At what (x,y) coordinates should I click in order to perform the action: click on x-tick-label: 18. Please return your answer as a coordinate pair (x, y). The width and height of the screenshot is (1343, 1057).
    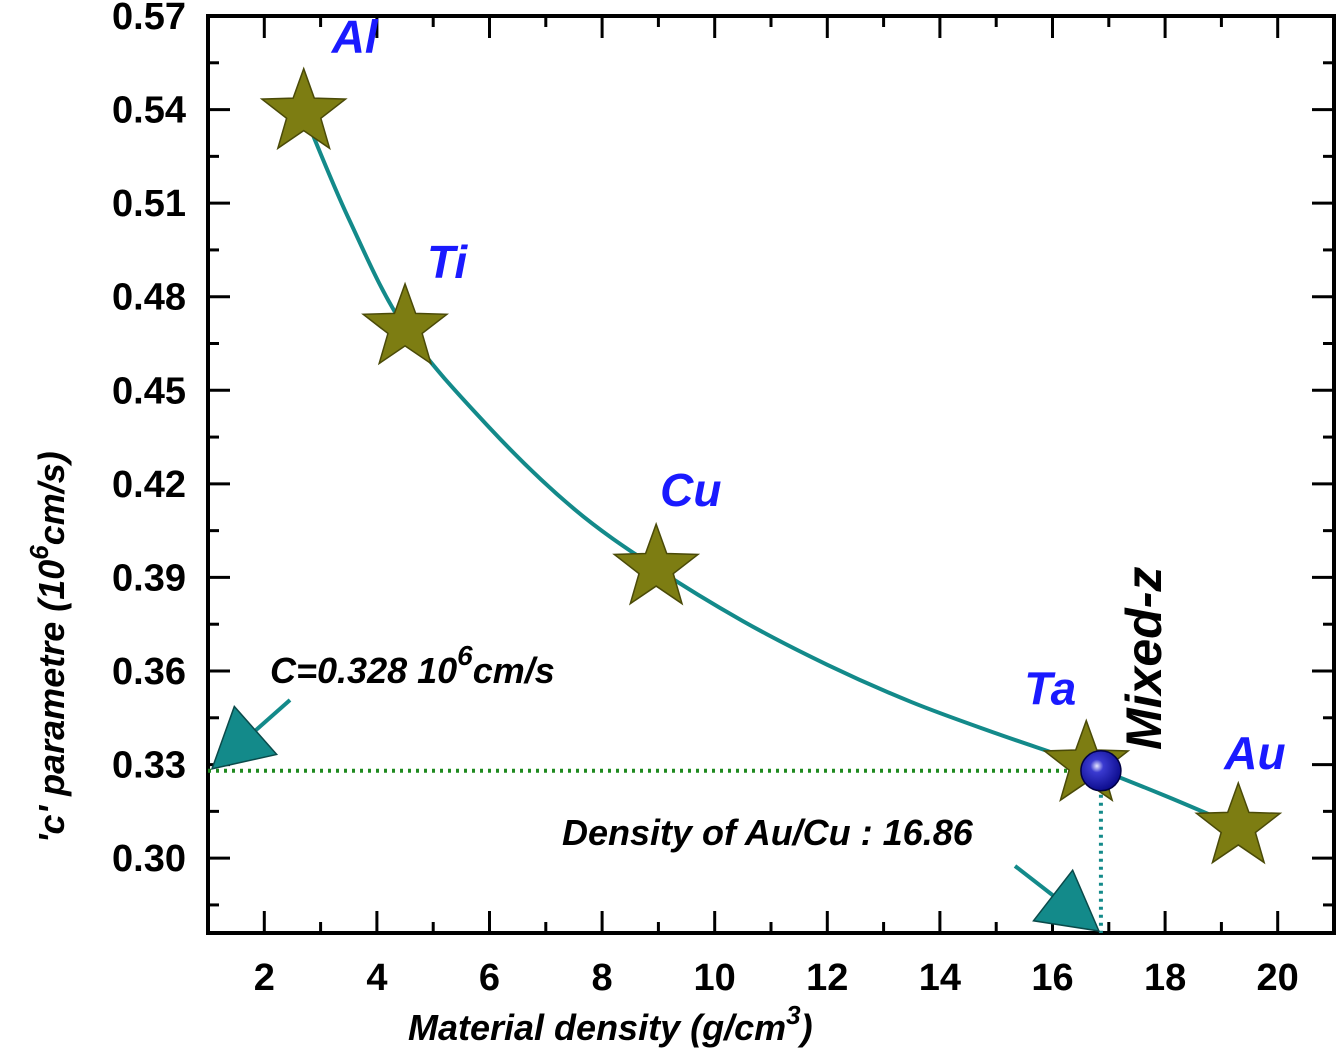
    Looking at the image, I should click on (1165, 978).